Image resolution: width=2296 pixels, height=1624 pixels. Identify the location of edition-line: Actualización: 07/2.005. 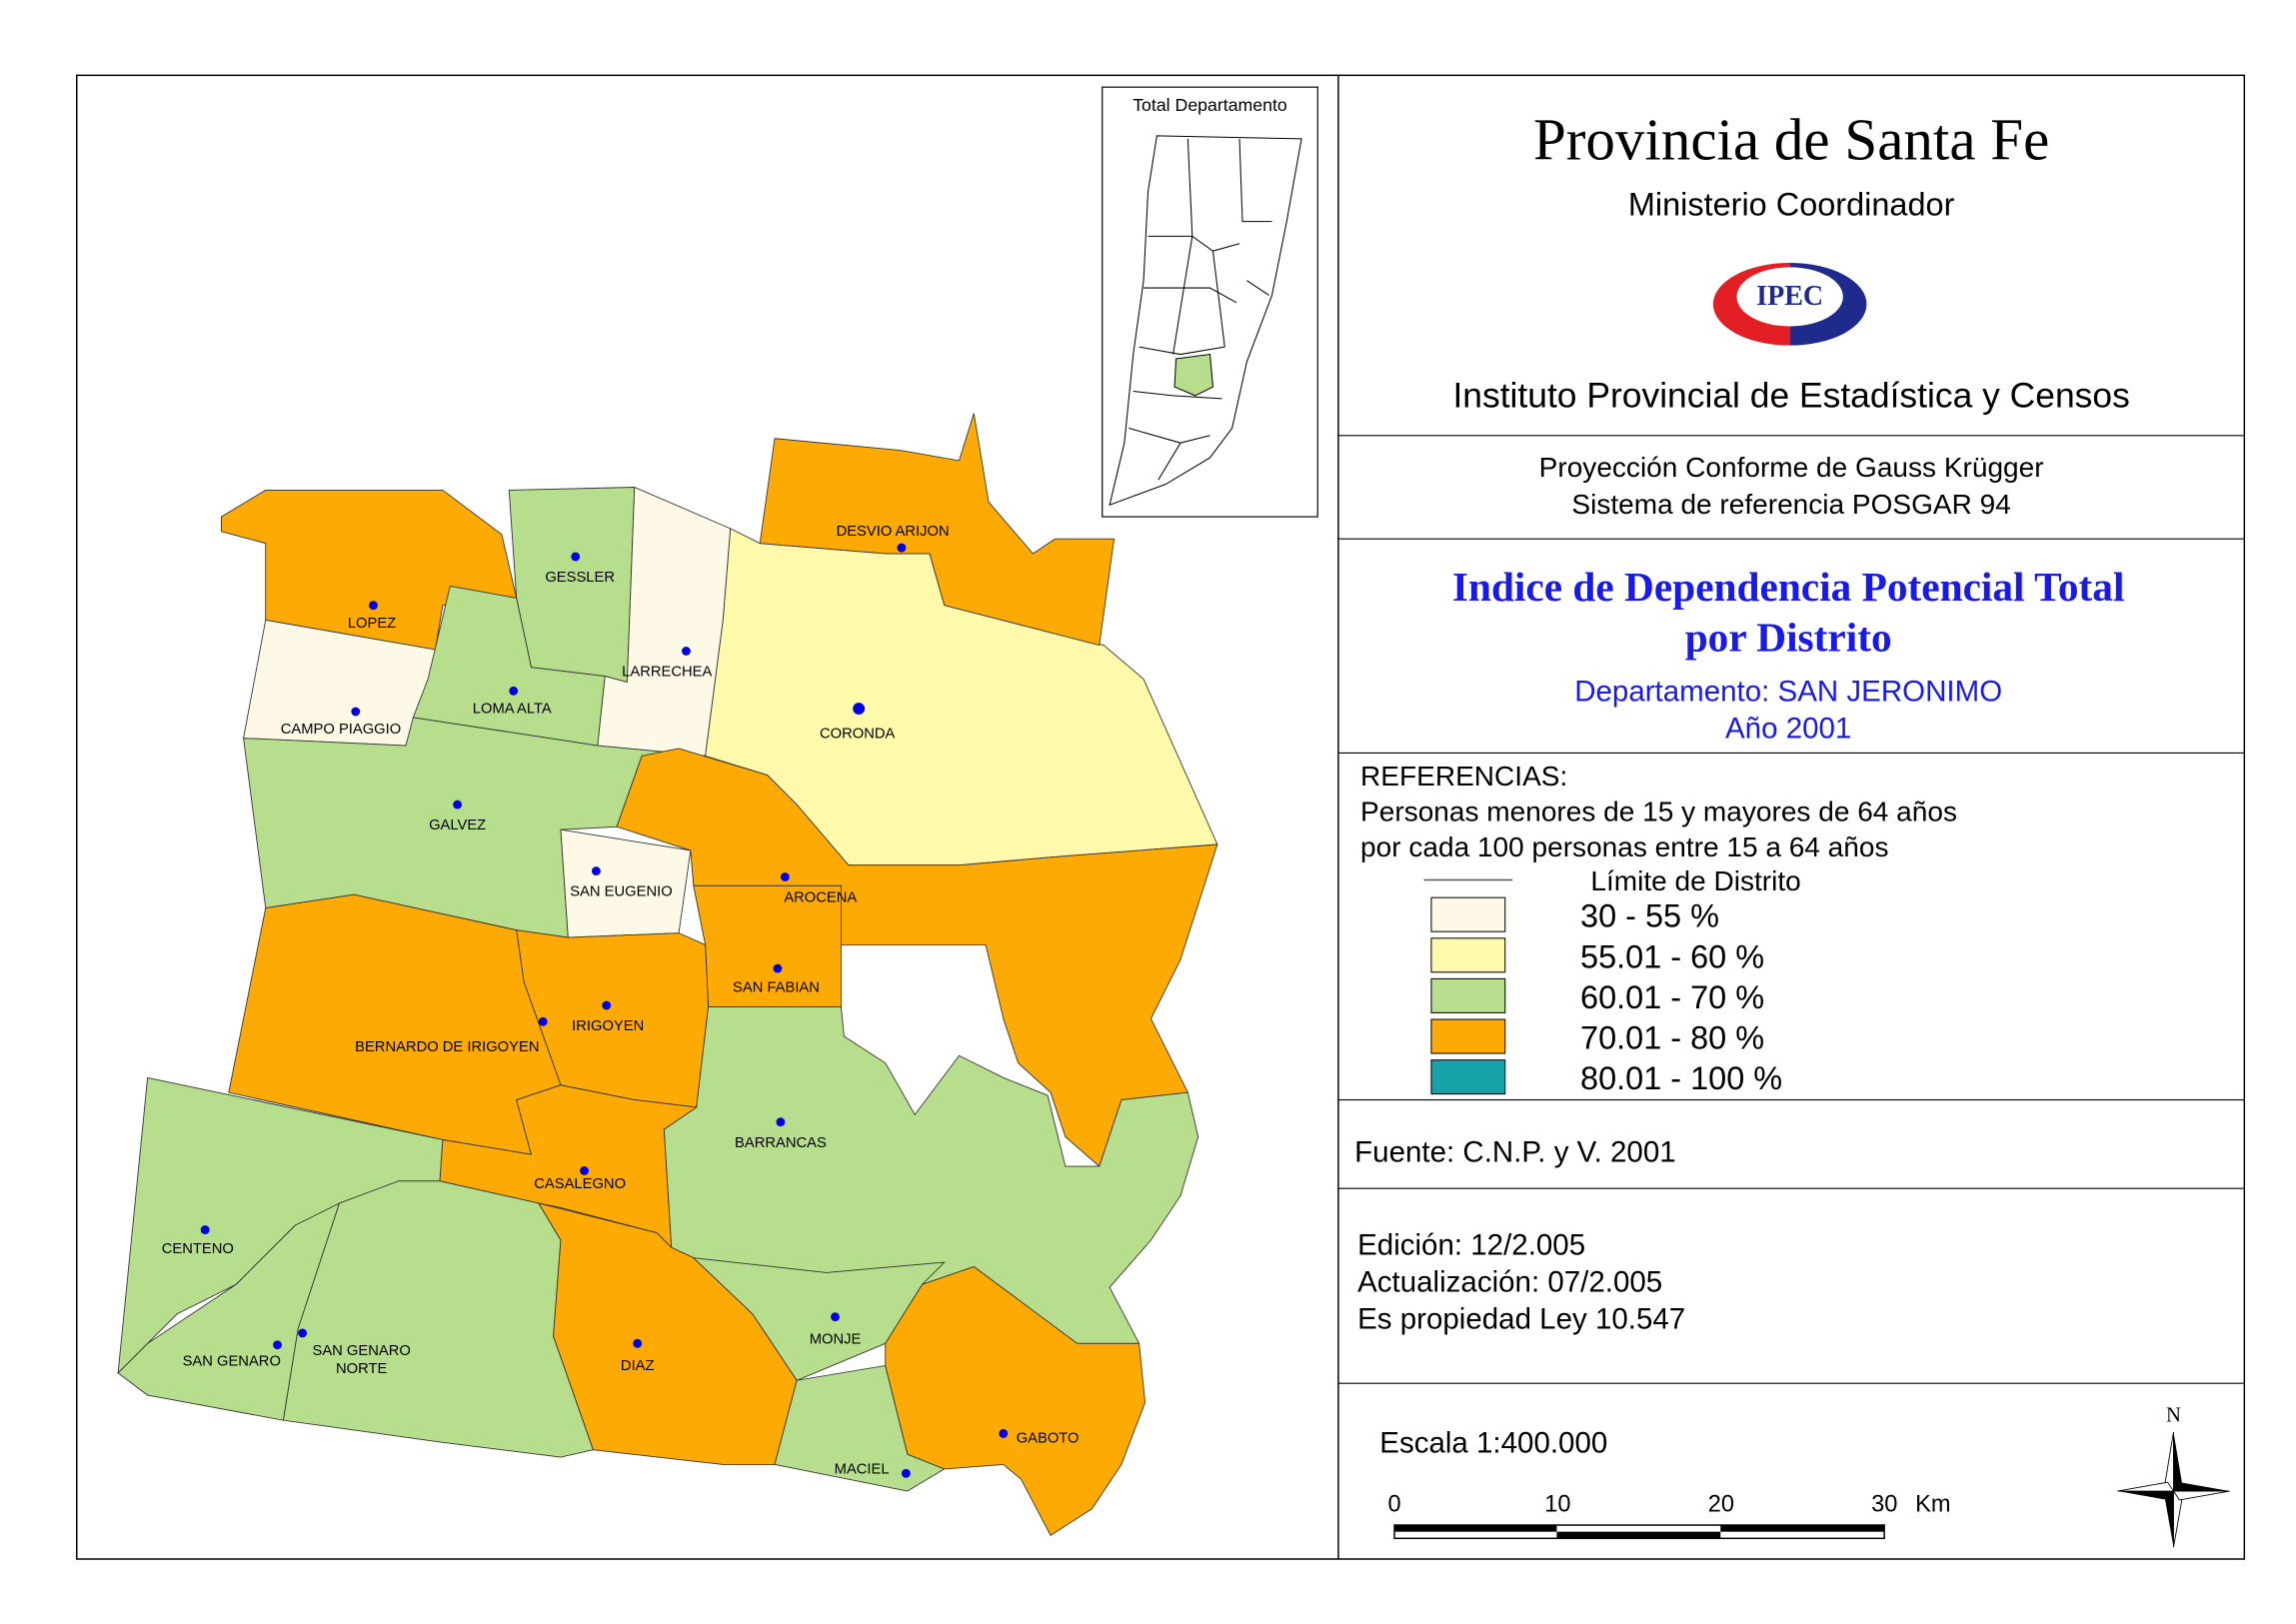
(1509, 1283).